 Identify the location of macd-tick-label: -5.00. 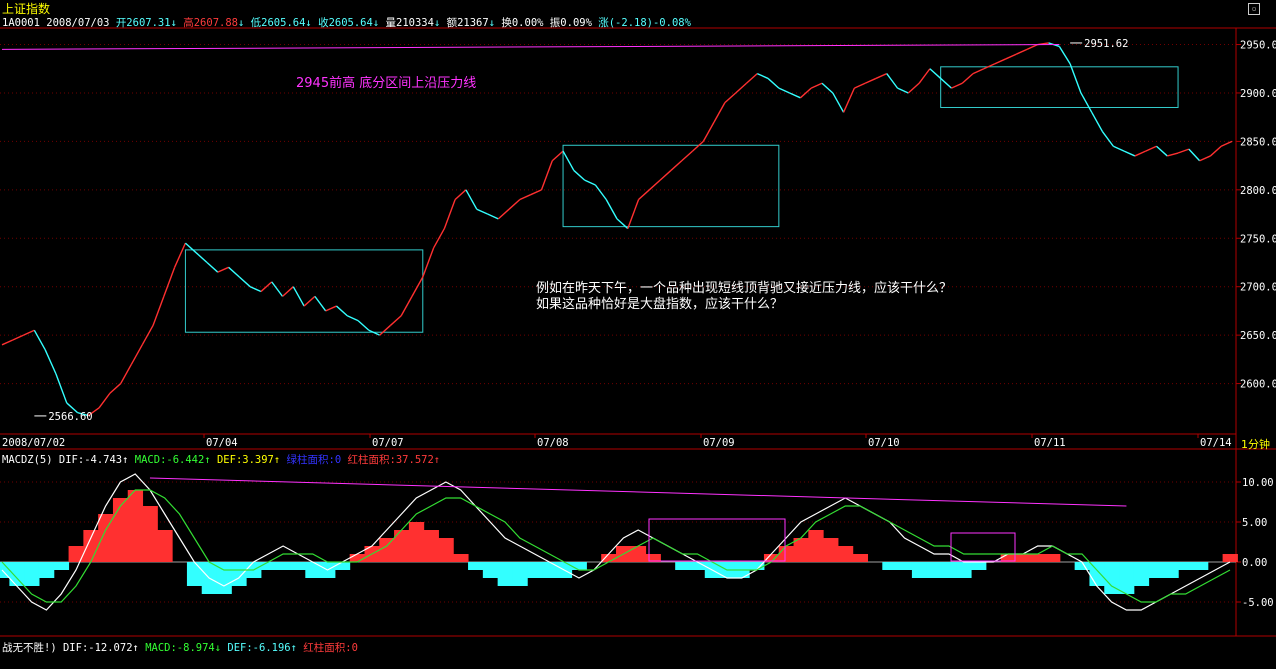
(1258, 603).